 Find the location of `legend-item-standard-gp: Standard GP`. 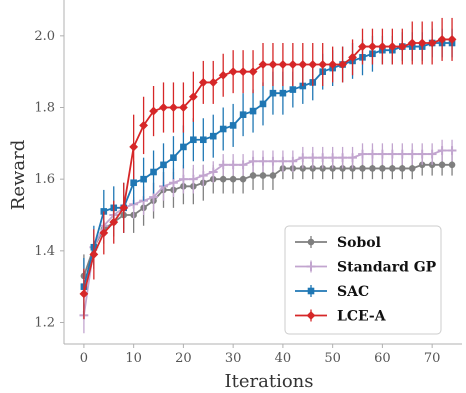

legend-item-standard-gp: Standard GP is located at coordinates (366, 268).